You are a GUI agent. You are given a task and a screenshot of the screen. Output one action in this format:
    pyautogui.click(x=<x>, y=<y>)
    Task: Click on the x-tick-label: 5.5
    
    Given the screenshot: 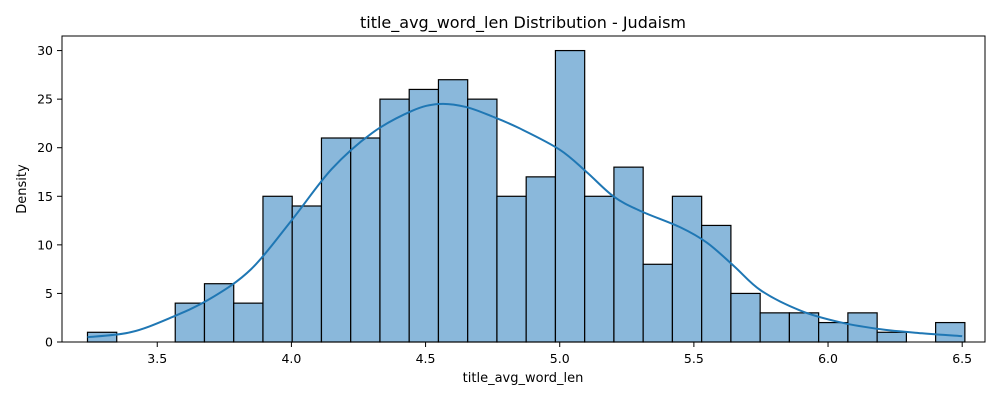 What is the action you would take?
    pyautogui.click(x=694, y=358)
    